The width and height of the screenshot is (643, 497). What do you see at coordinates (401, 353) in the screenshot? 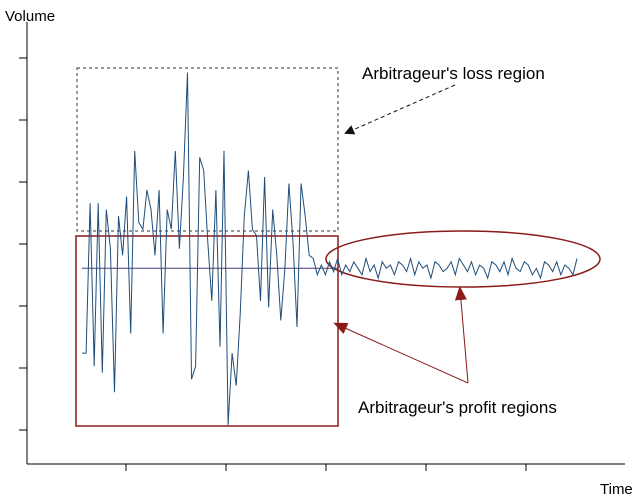
I see `profit-arrow-box` at bounding box center [401, 353].